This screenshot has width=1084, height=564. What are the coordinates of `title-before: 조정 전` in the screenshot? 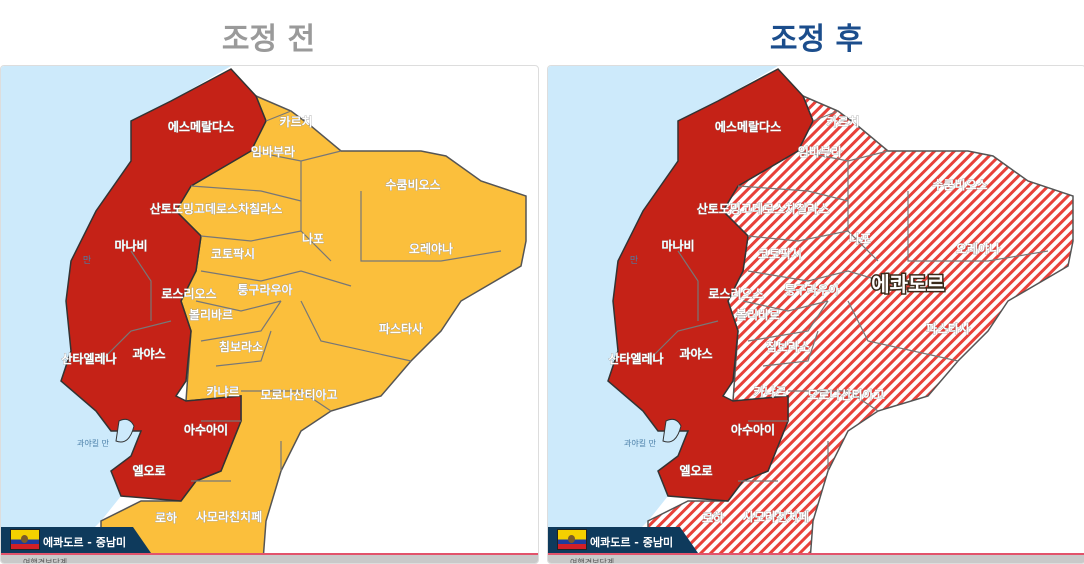 It's located at (268, 39).